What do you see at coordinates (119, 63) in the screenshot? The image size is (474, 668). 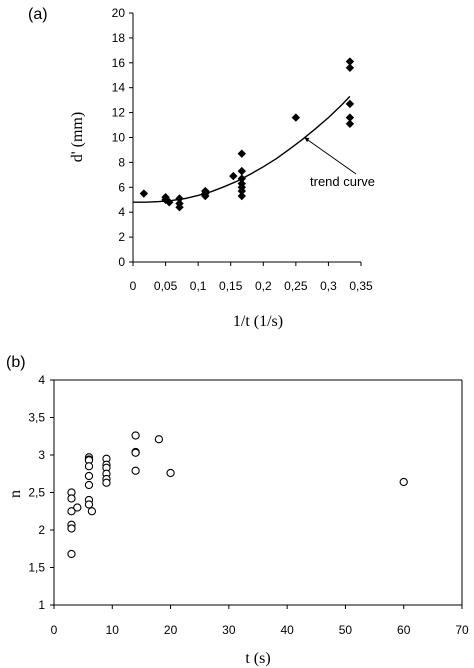 I see `y-tick-label: 16` at bounding box center [119, 63].